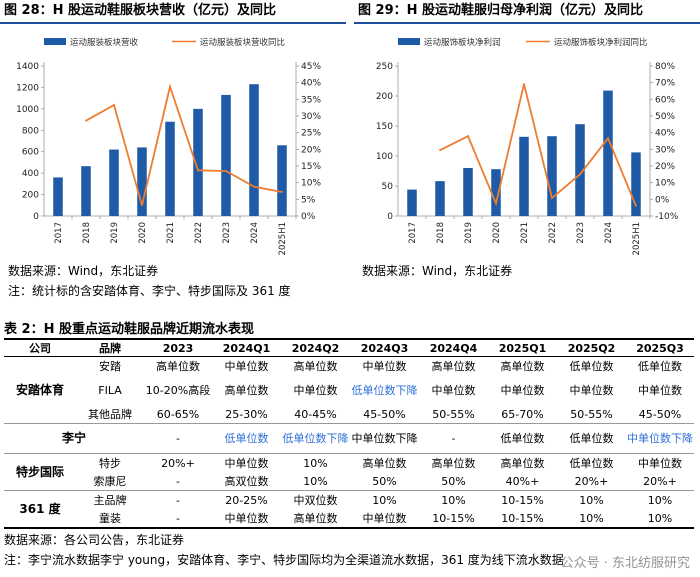  I want to click on table-row: 索康尼 - 高双位数 10% 50% 50% 40%+ 20%+ 20%+, so click(349, 481).